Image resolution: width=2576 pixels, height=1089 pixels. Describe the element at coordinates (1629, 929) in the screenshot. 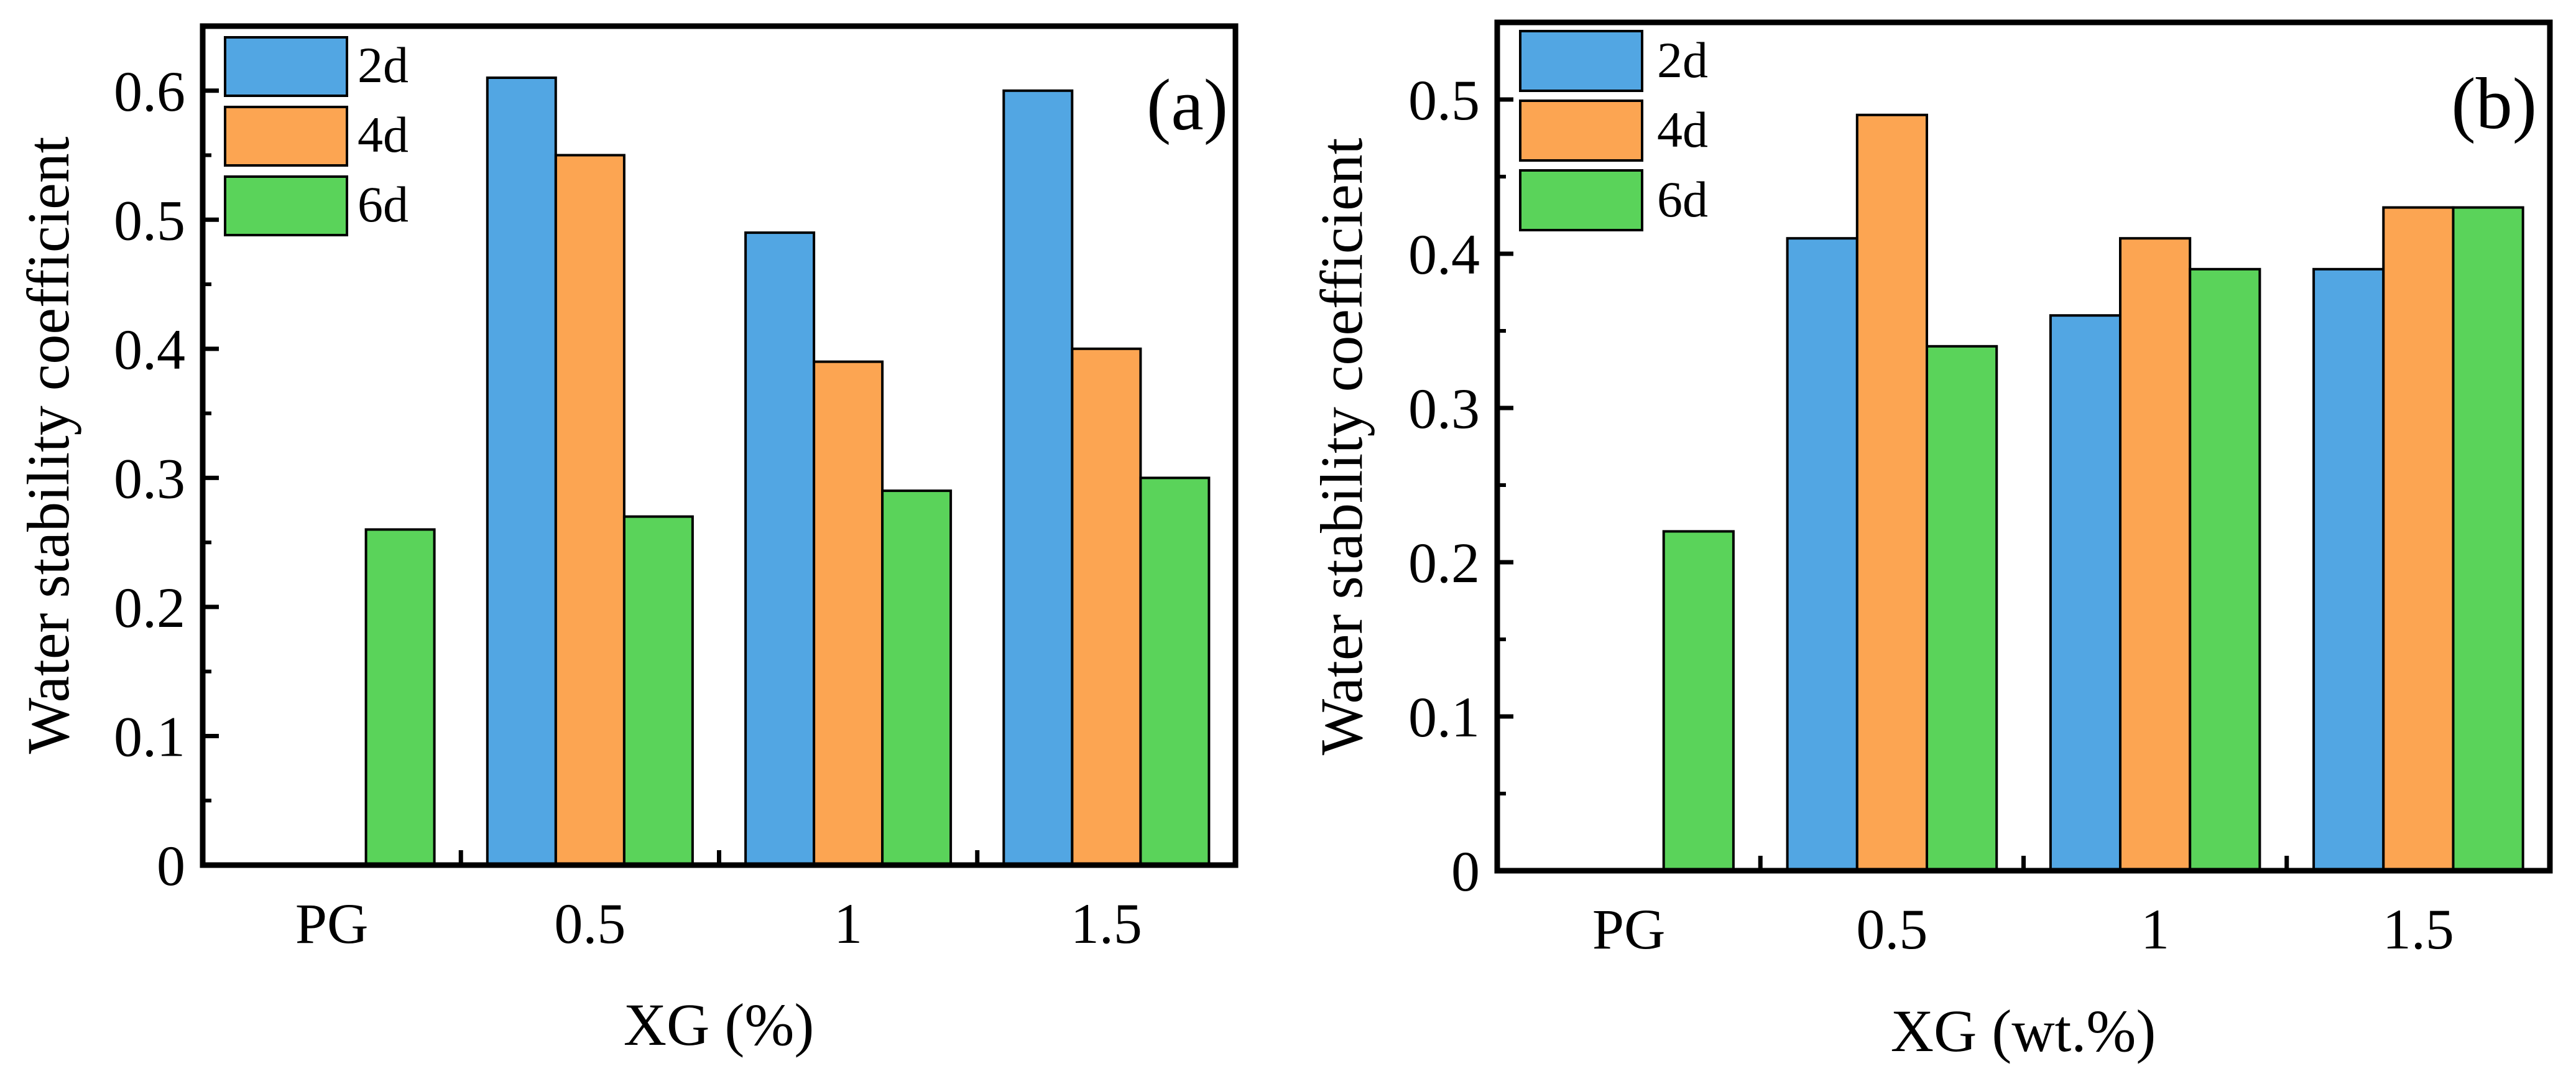

I see `xtick-label-panel-b: PG` at that location.